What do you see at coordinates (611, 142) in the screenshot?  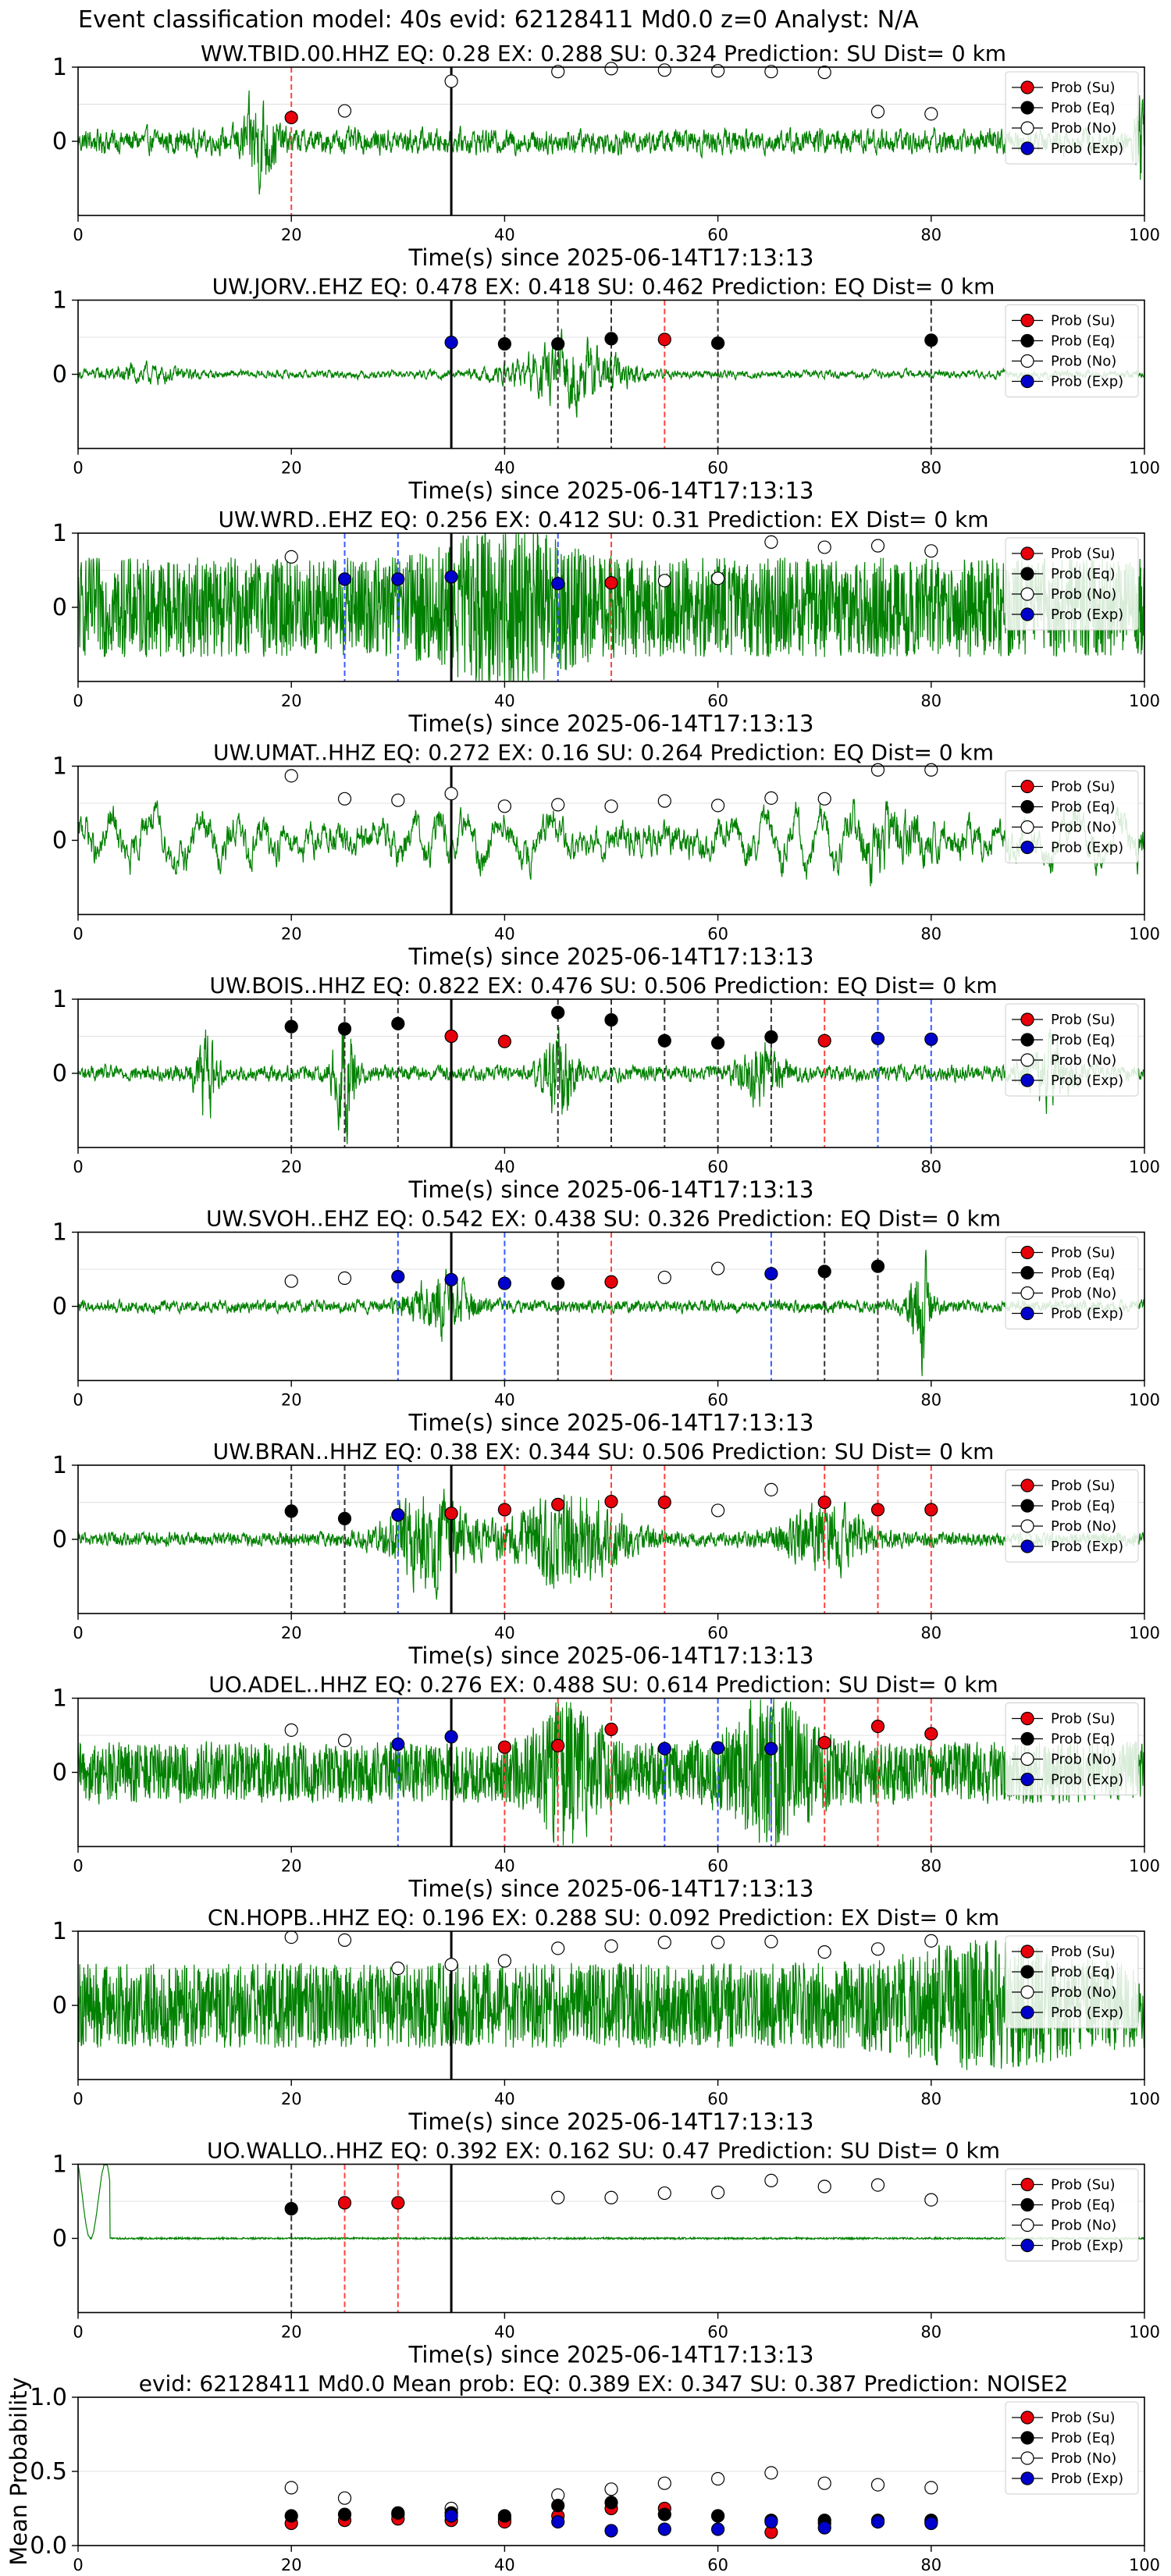 I see `waveform-trace` at bounding box center [611, 142].